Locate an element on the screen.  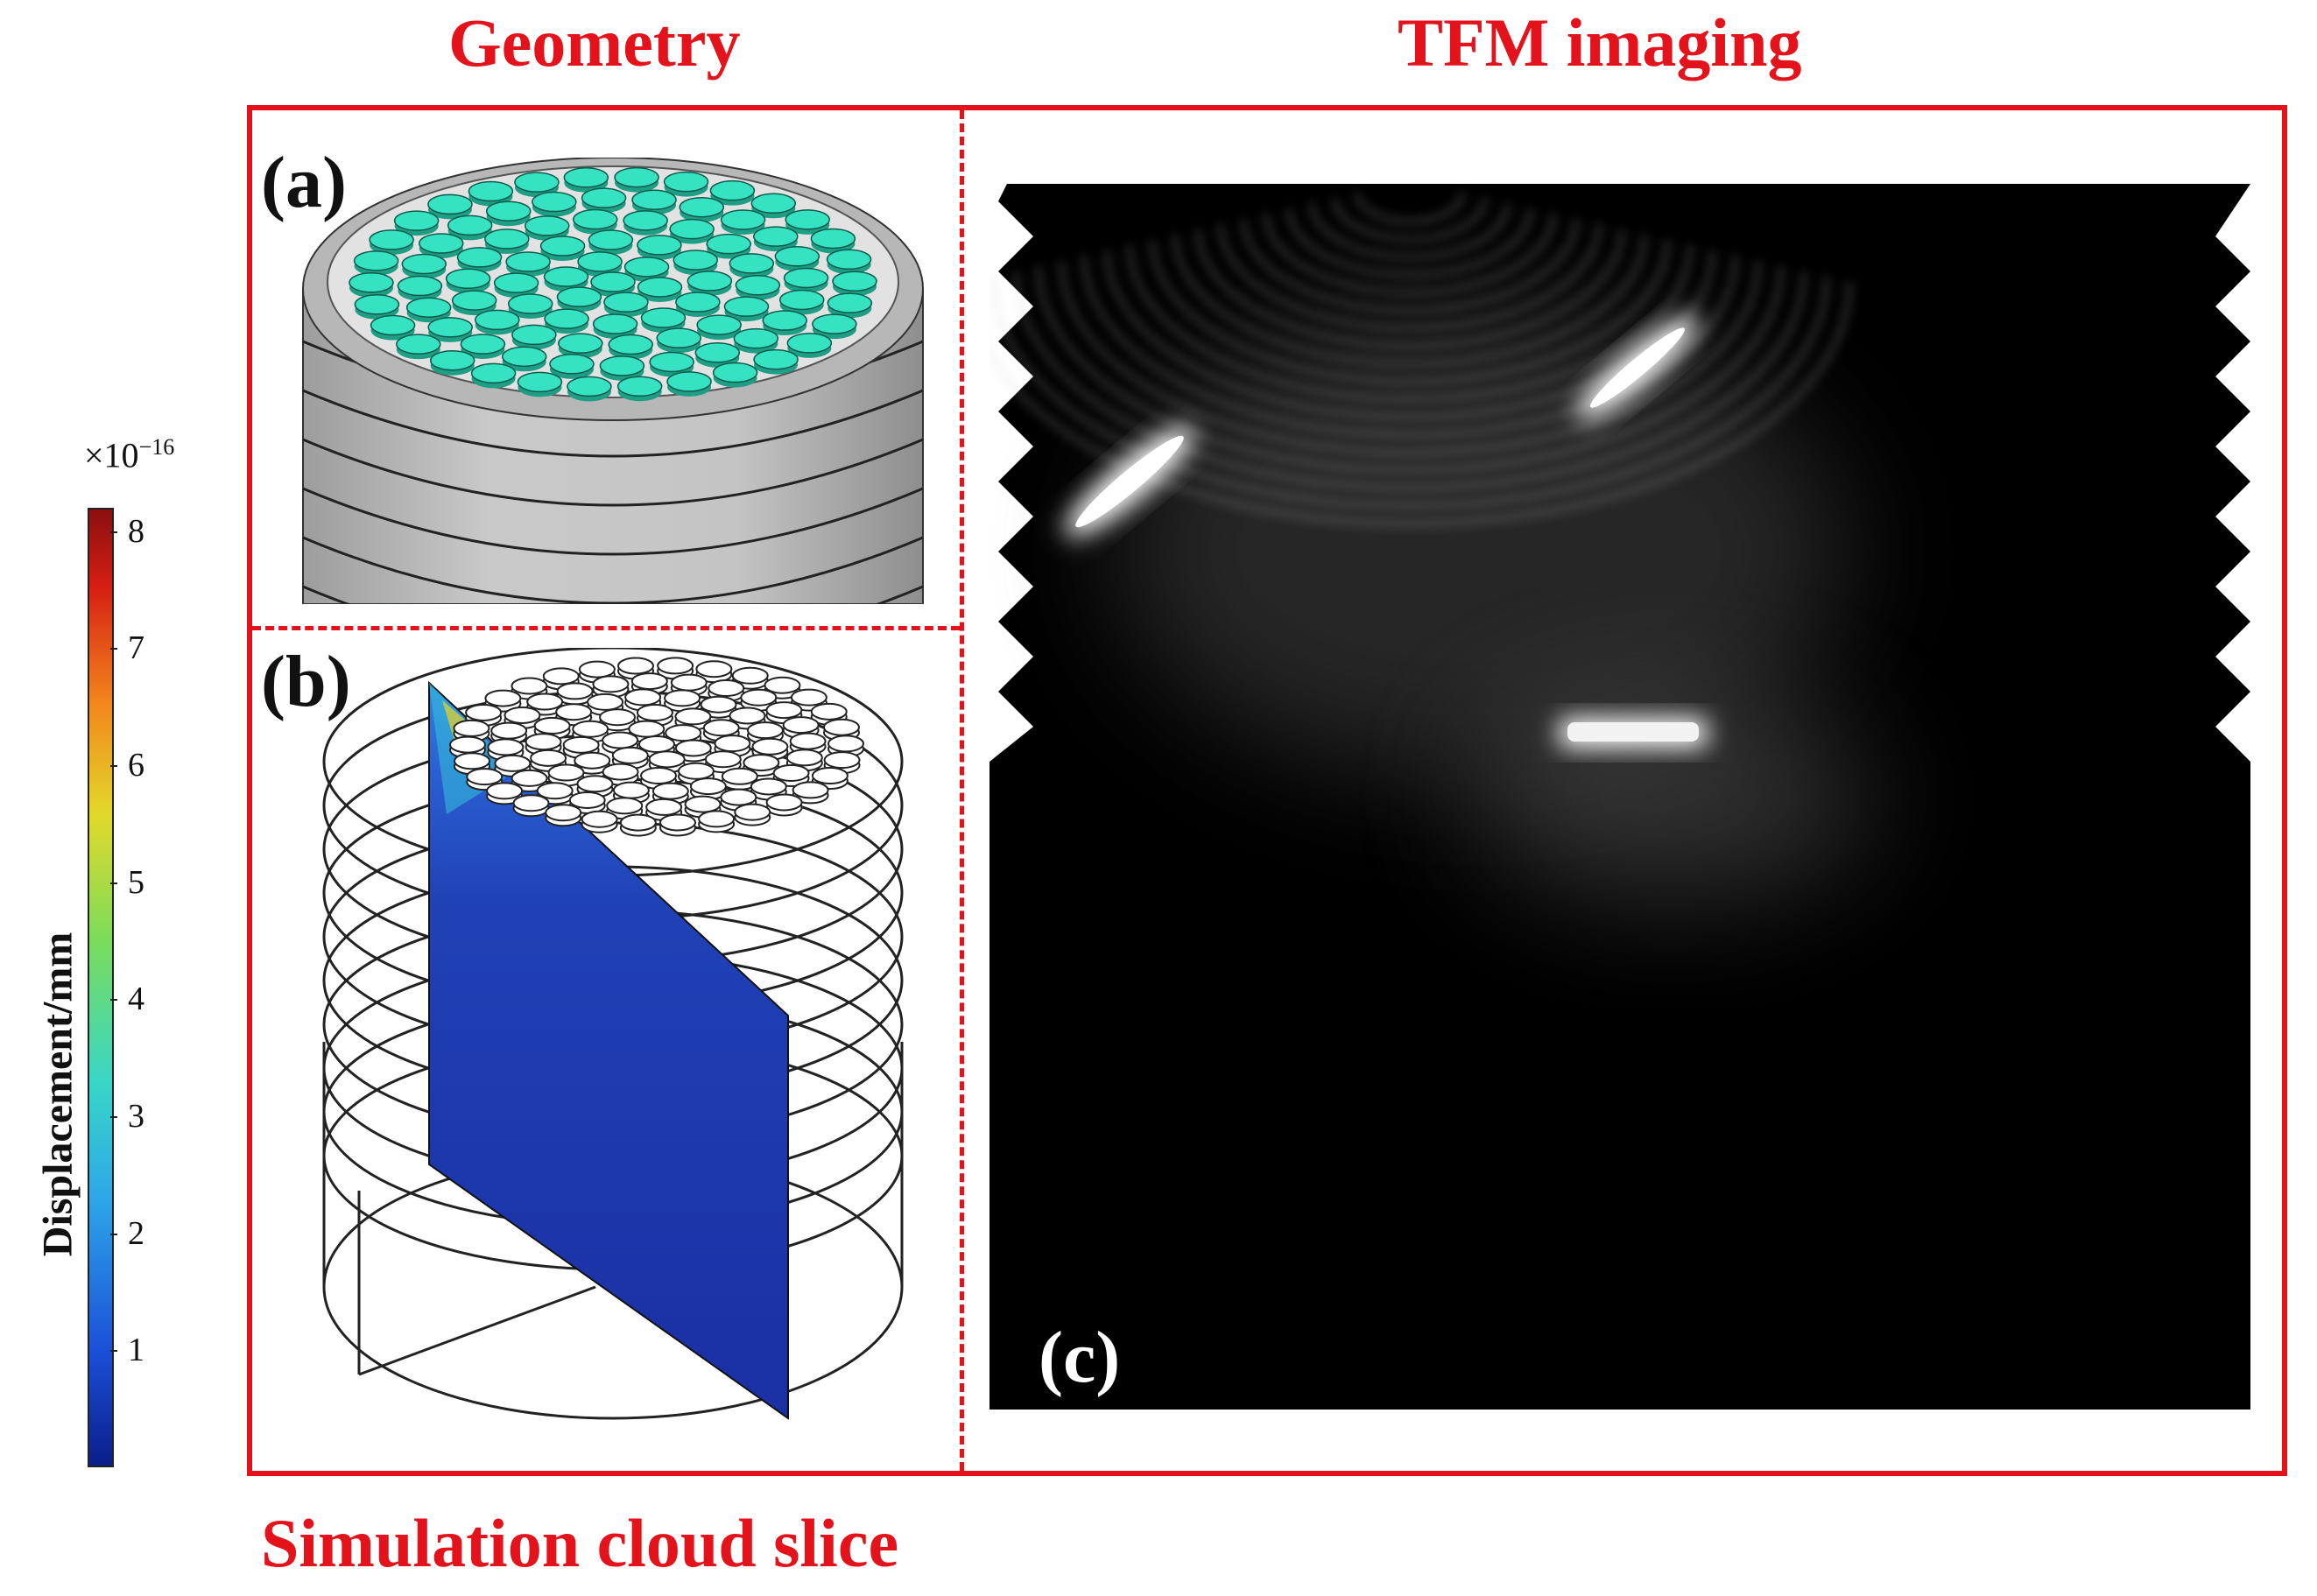
simulation-heading: Simulation cloud slice is located at coordinates (580, 1543).